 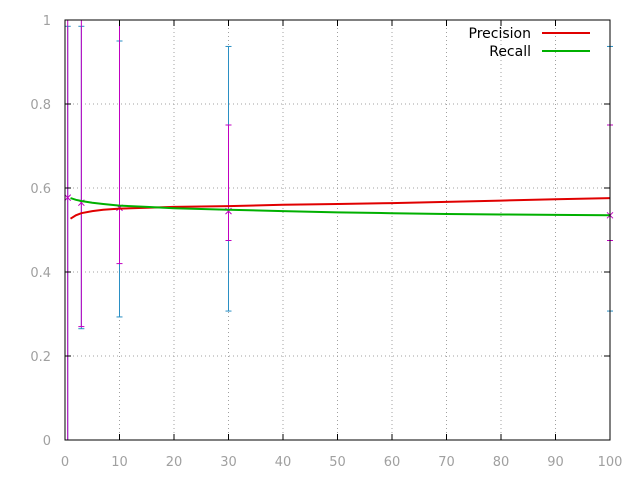 I want to click on series-line-recall, so click(x=340, y=207).